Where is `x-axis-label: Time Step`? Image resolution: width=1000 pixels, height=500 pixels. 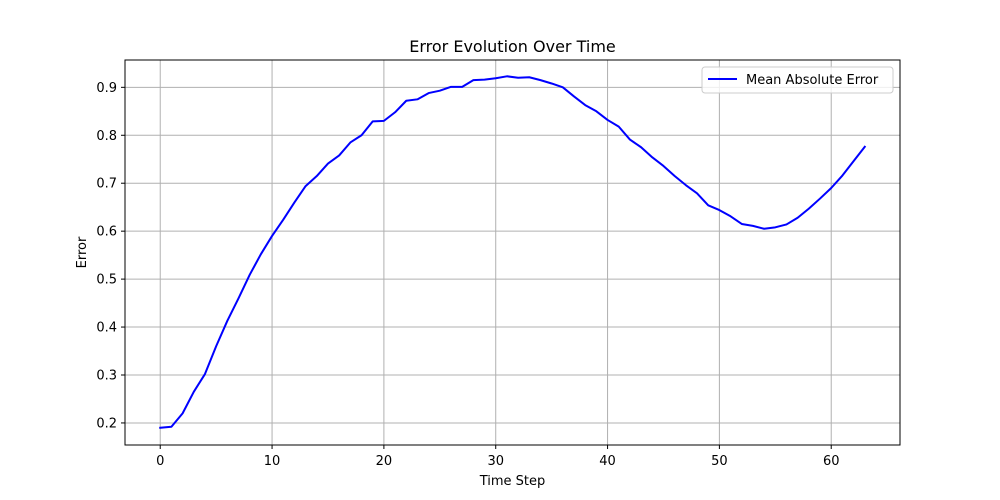 x-axis-label: Time Step is located at coordinates (512, 481).